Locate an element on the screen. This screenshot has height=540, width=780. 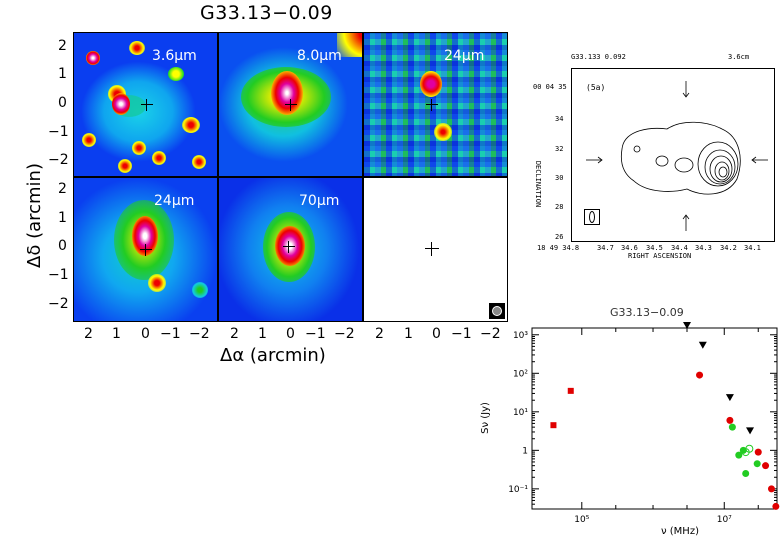
y-tick-label: 10³ is located at coordinates (520, 336).